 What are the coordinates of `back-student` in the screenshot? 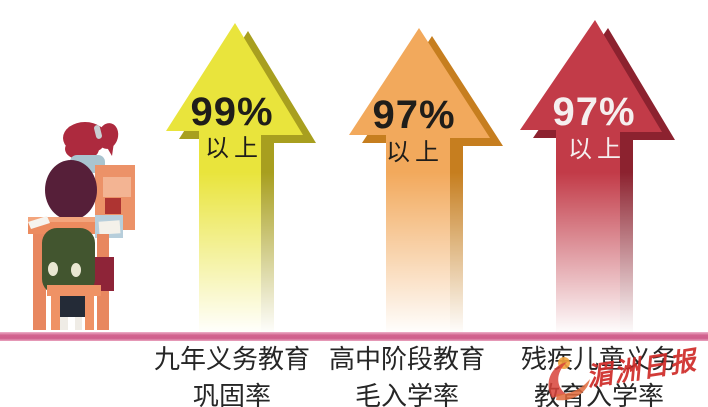 It's located at (91, 147).